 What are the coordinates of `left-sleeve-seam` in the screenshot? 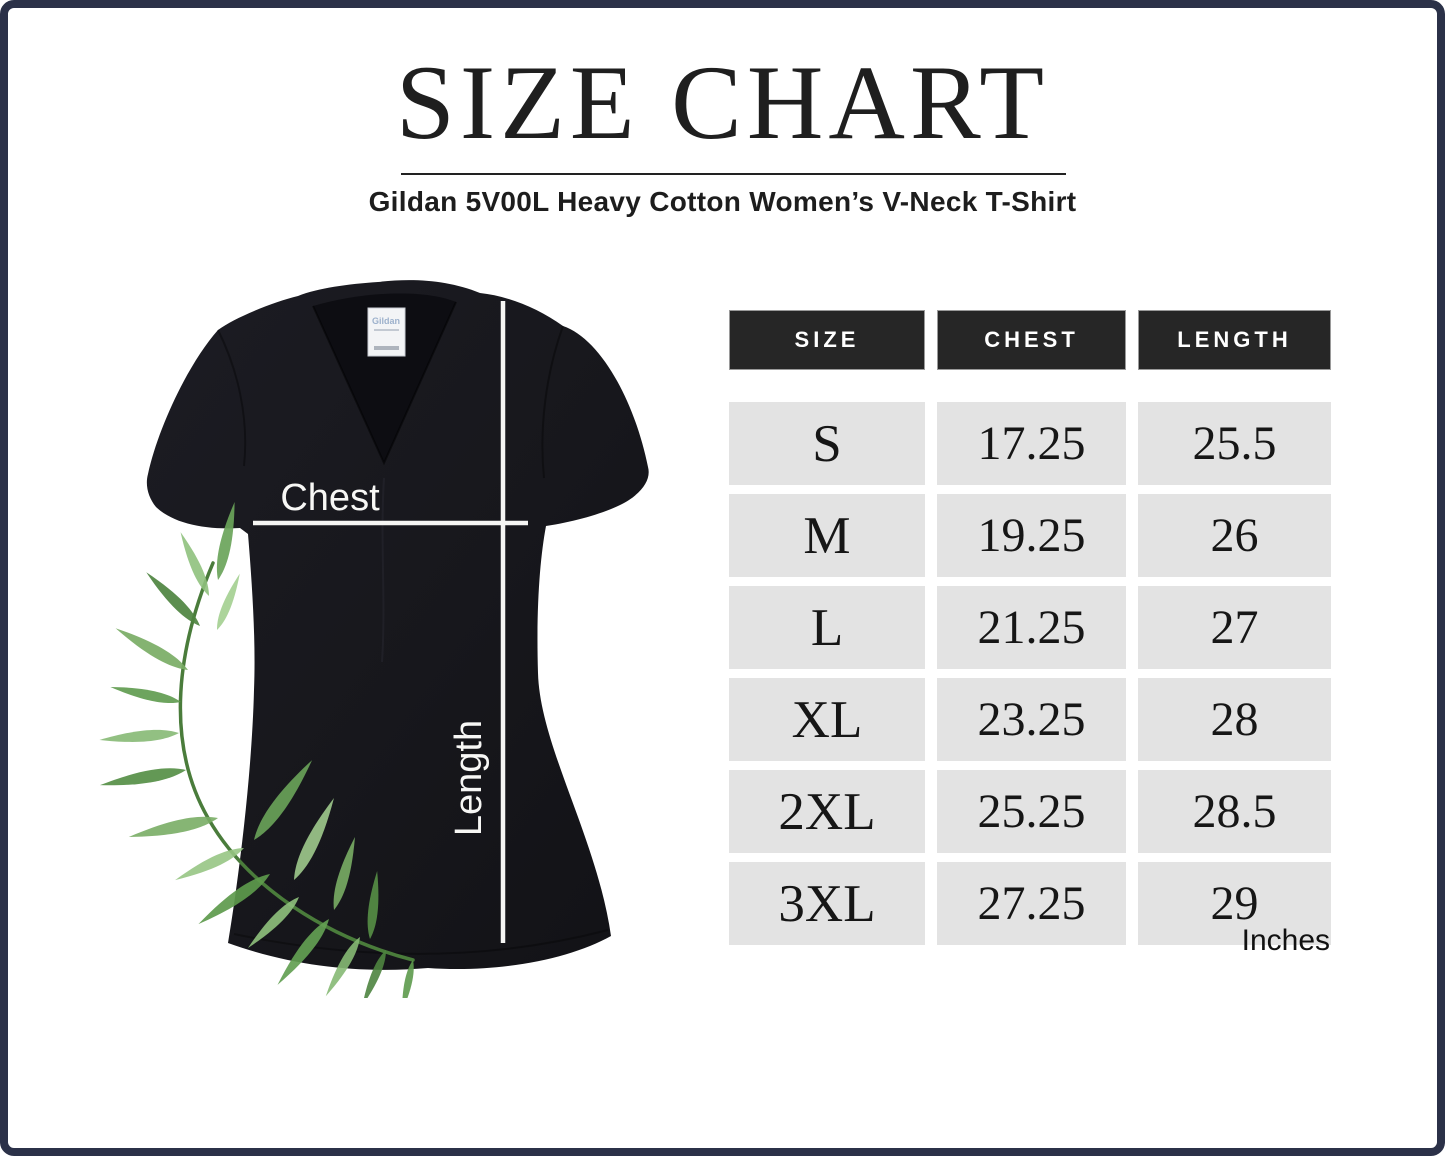 It's located at (232, 398).